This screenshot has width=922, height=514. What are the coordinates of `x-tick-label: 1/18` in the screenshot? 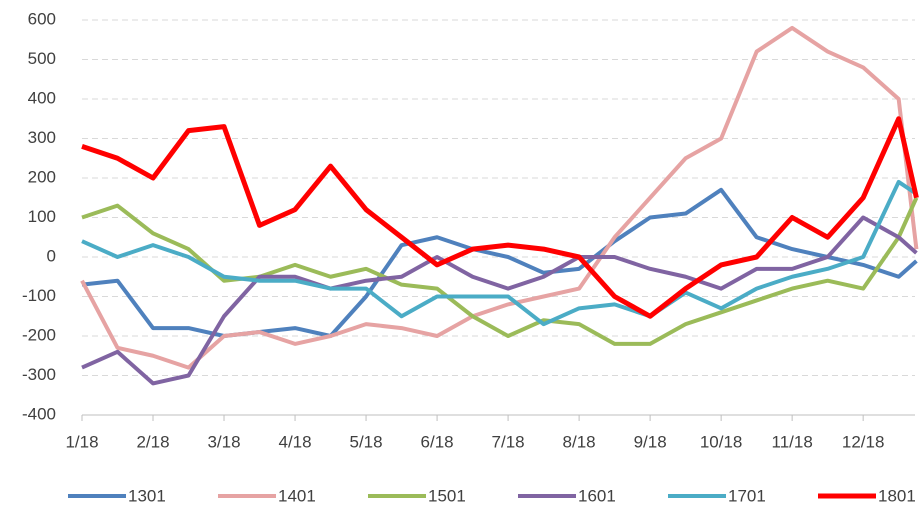 It's located at (81, 441).